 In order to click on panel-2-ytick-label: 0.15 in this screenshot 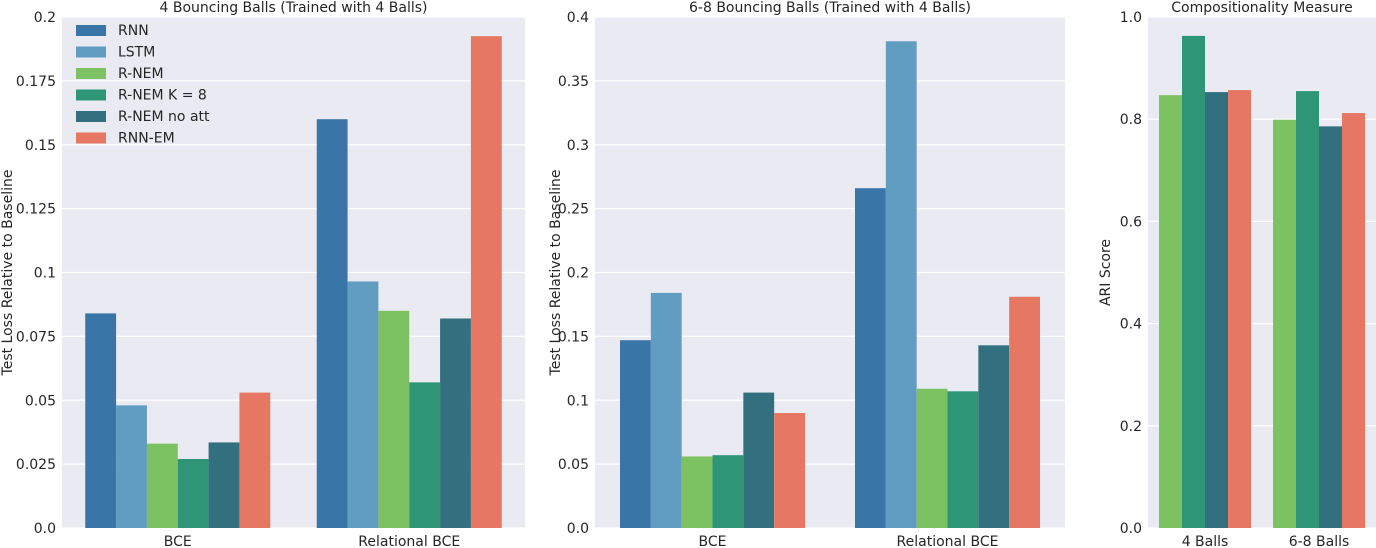, I will do `click(573, 337)`.